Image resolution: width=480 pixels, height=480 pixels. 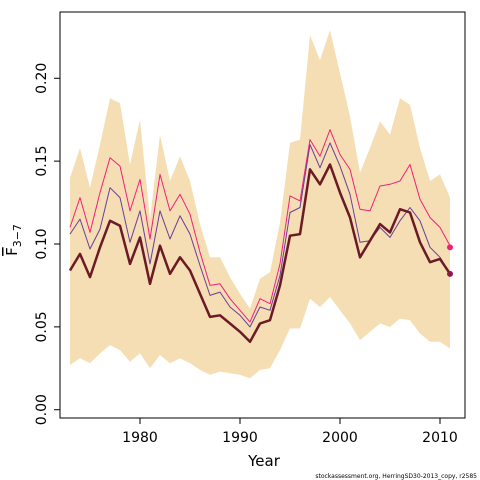 I want to click on end-points-layer, so click(x=450, y=260).